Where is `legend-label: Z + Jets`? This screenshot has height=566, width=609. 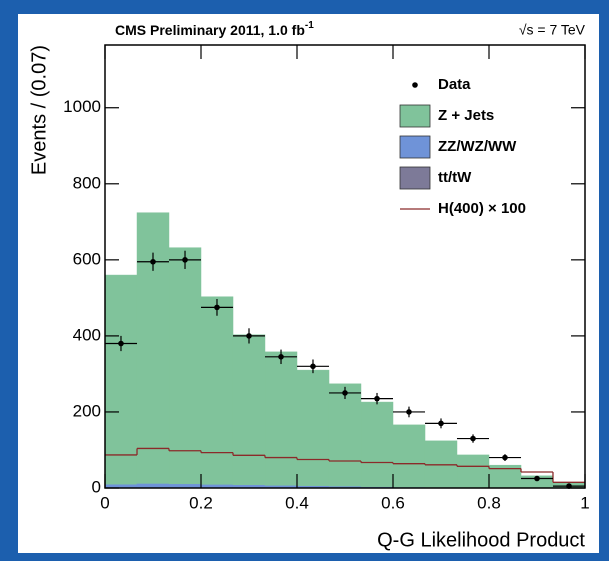
legend-label: Z + Jets is located at coordinates (466, 115).